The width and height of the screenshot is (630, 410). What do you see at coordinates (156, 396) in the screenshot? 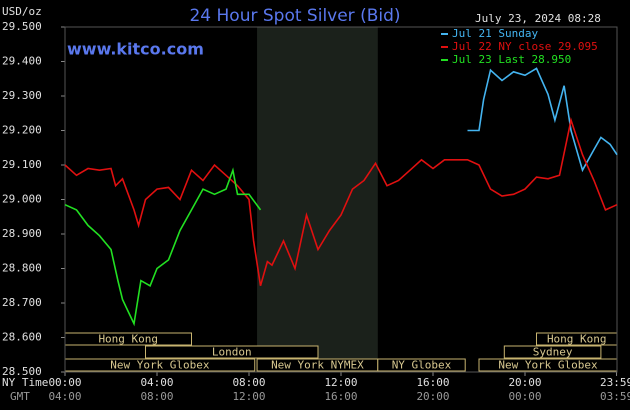
I see `gmt-tick-label: 08:00` at bounding box center [156, 396].